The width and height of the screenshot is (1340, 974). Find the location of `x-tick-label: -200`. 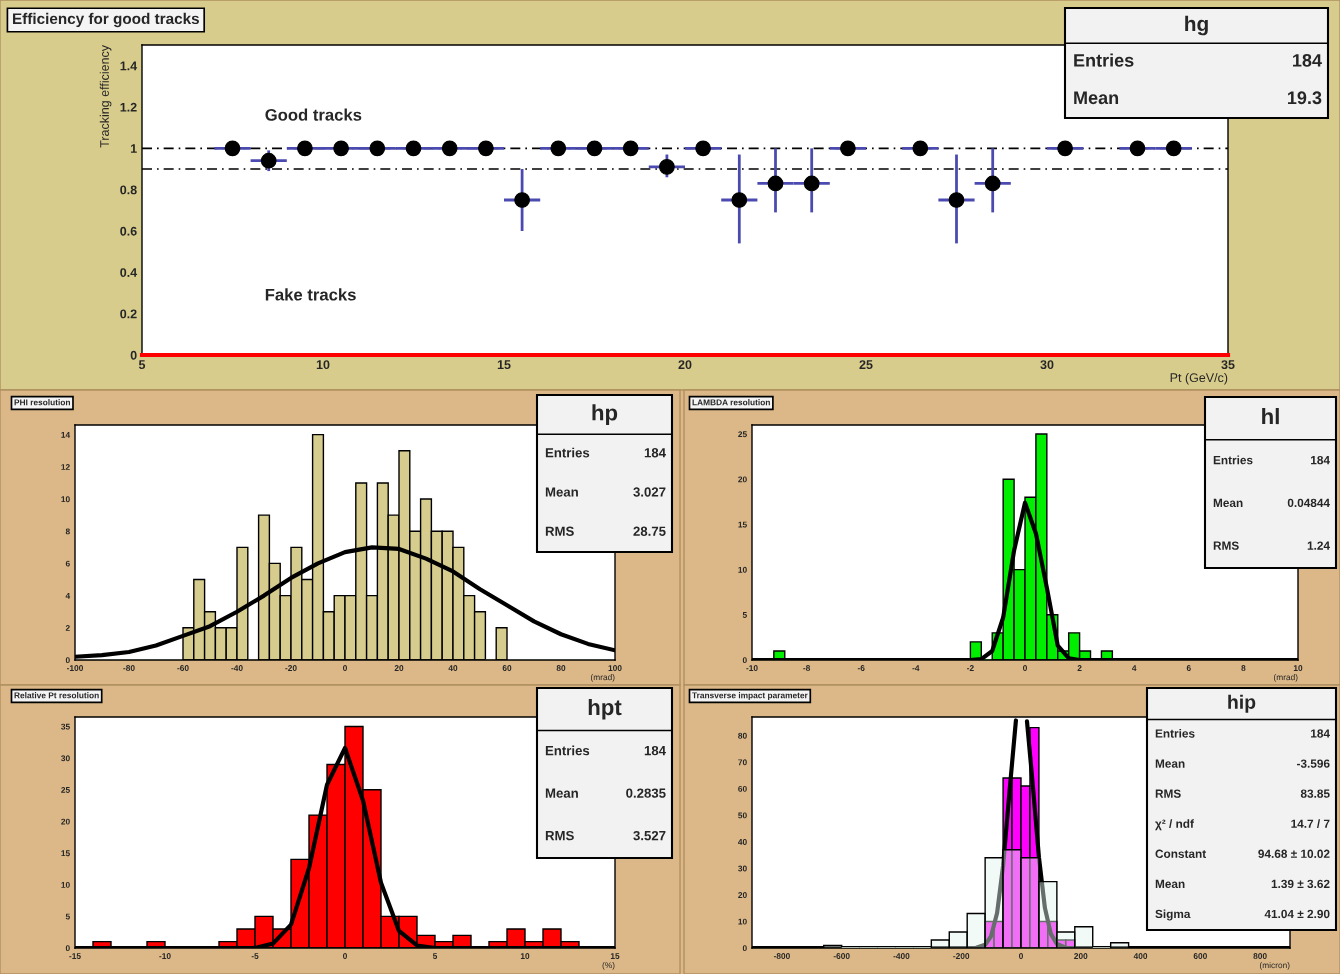

x-tick-label: -200 is located at coordinates (961, 956).